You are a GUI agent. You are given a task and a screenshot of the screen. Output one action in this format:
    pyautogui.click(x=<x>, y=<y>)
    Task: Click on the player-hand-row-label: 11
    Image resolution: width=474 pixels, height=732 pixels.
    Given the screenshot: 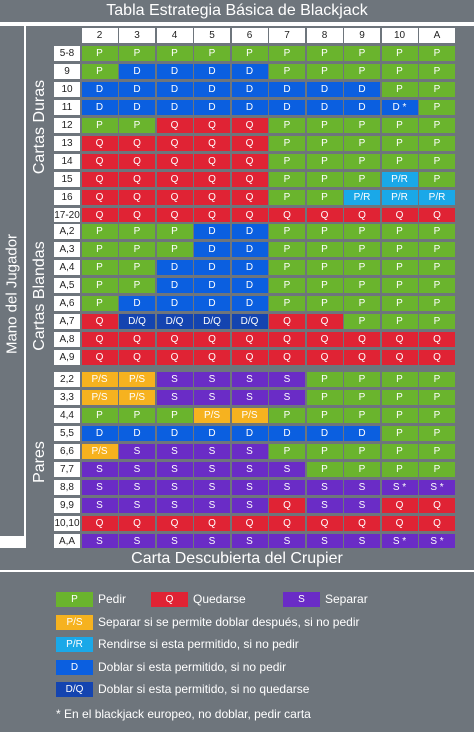 What is the action you would take?
    pyautogui.click(x=67, y=107)
    